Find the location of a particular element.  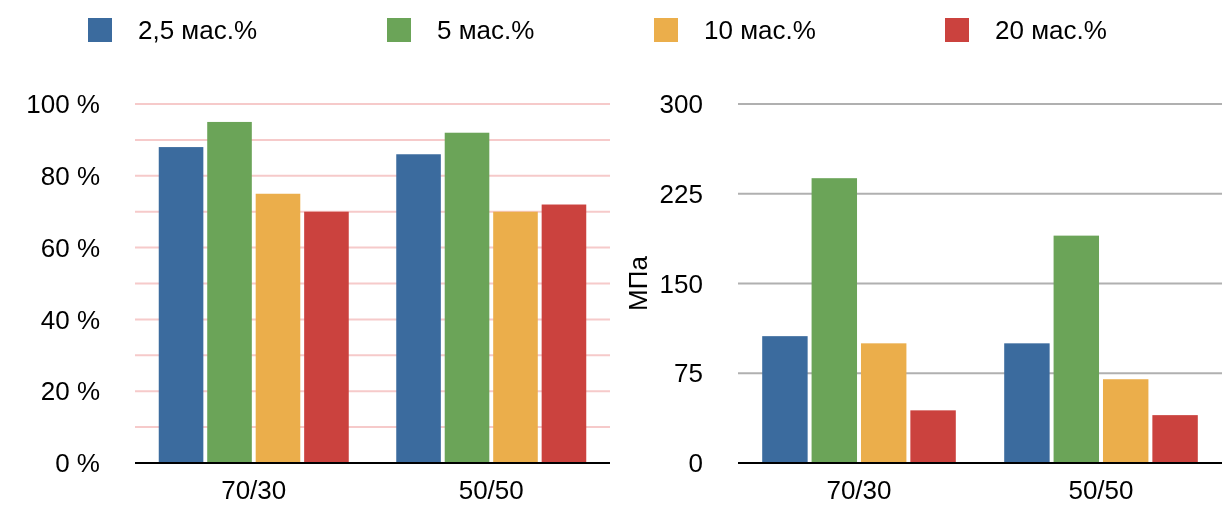

legend-label: 5 мас.% is located at coordinates (486, 30).